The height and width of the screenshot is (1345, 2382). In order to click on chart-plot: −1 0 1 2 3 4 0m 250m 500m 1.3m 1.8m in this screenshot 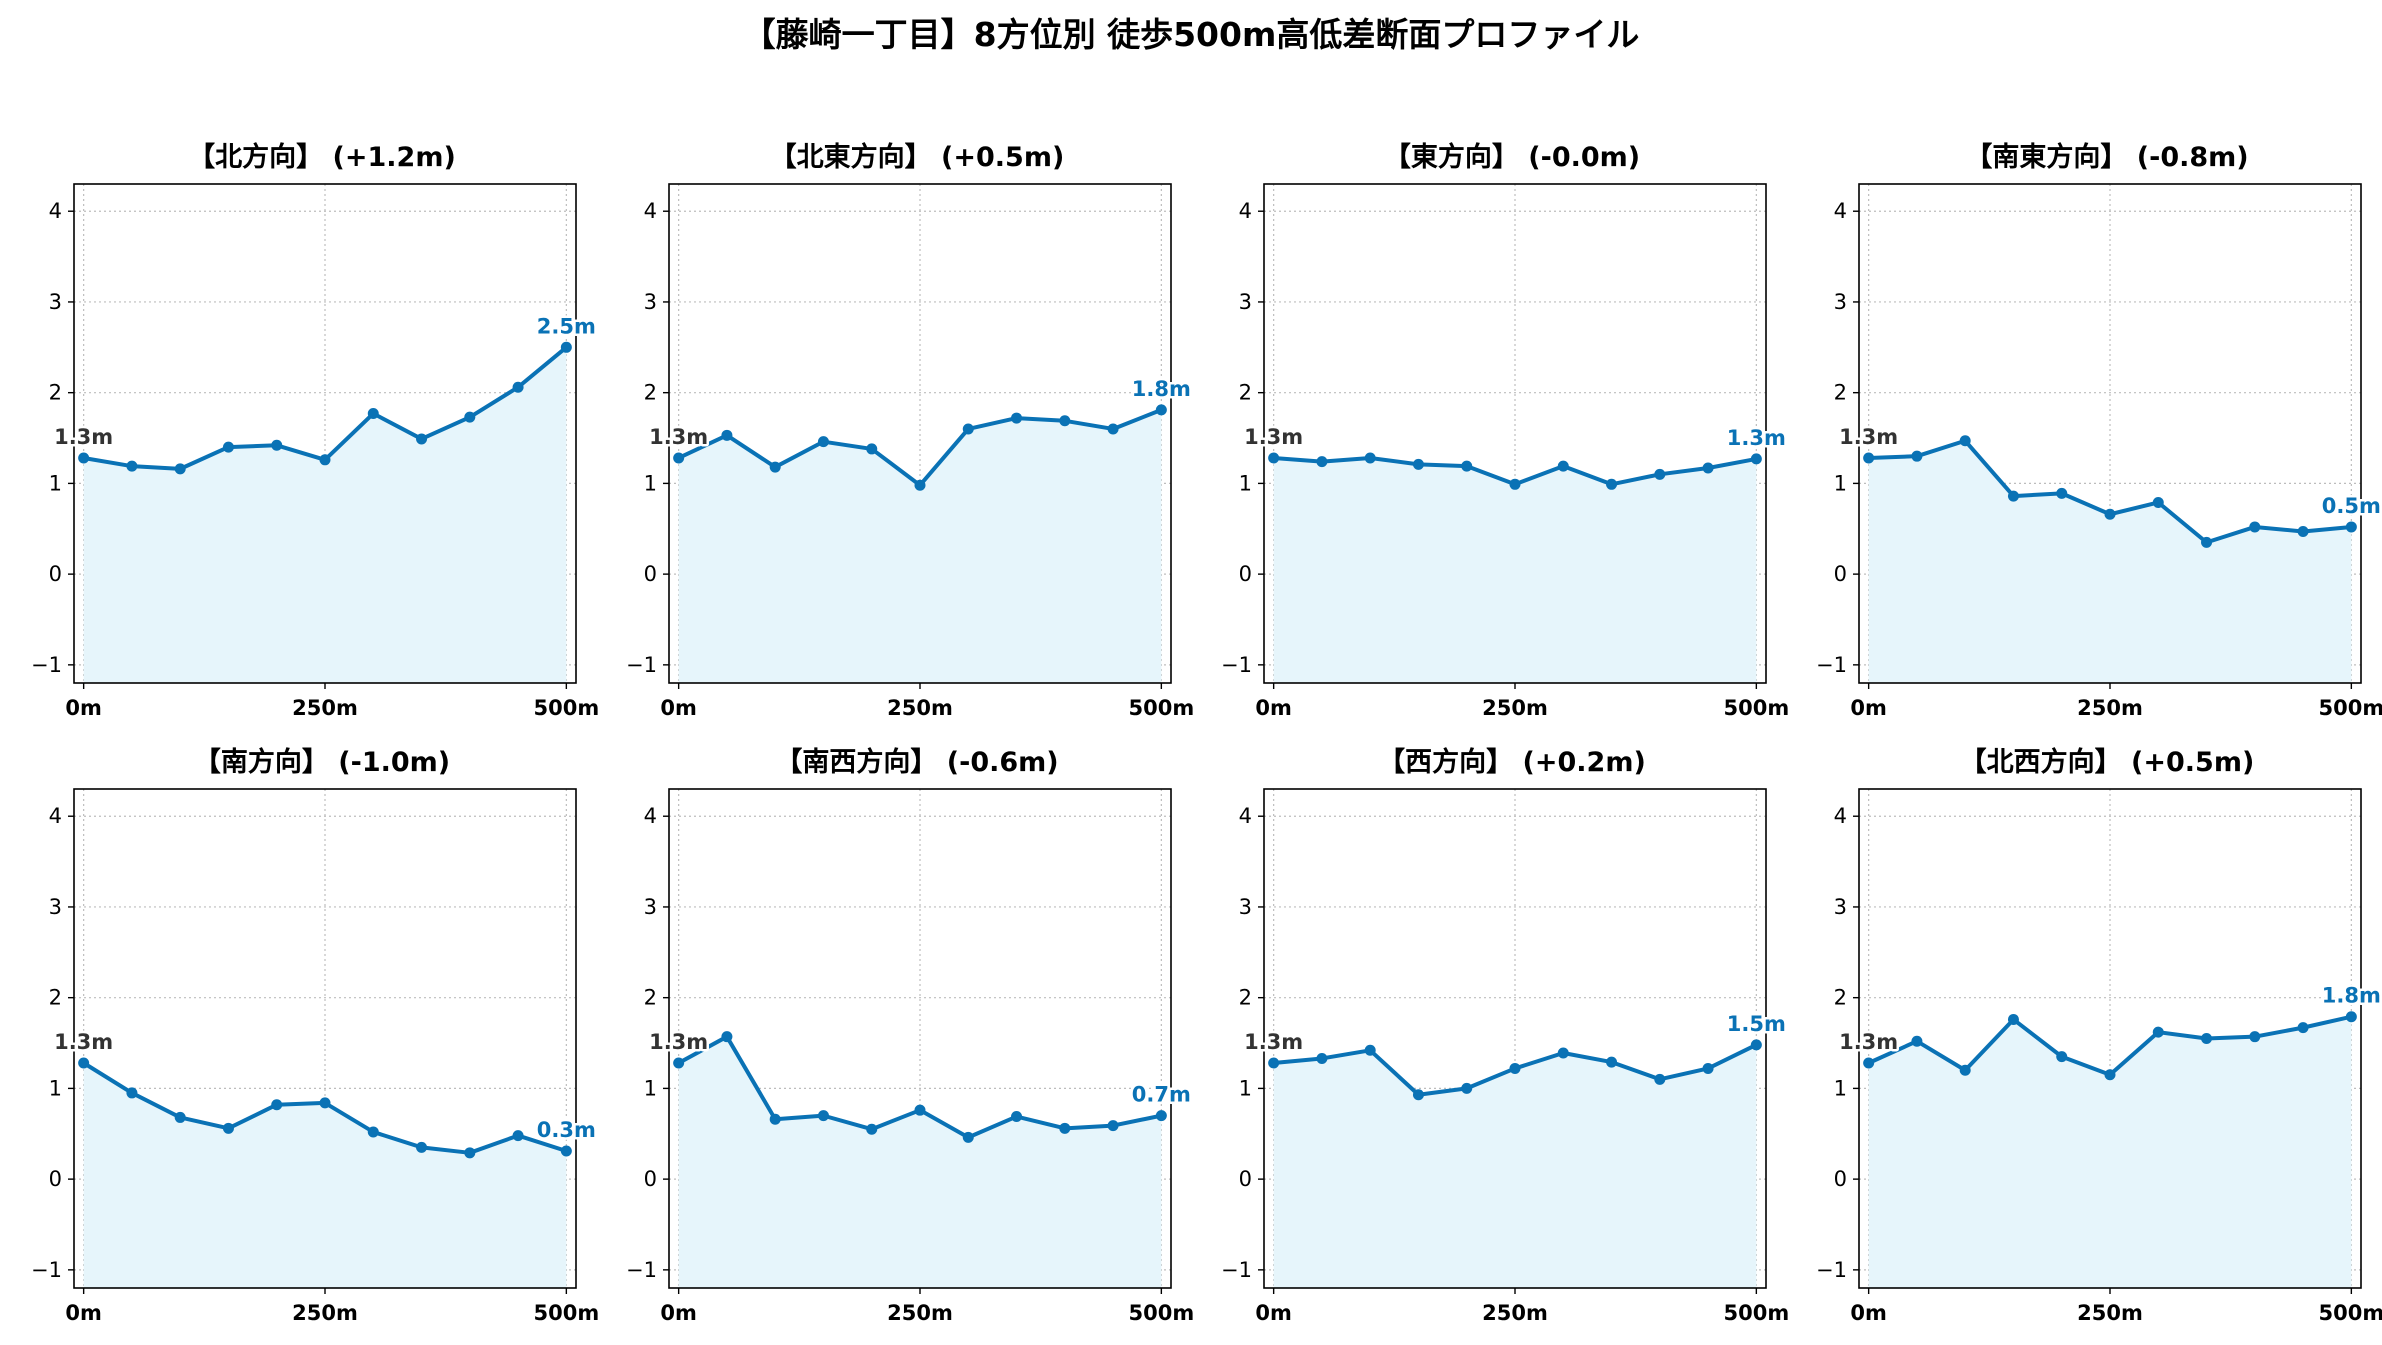, I will do `click(2099, 1056)`.